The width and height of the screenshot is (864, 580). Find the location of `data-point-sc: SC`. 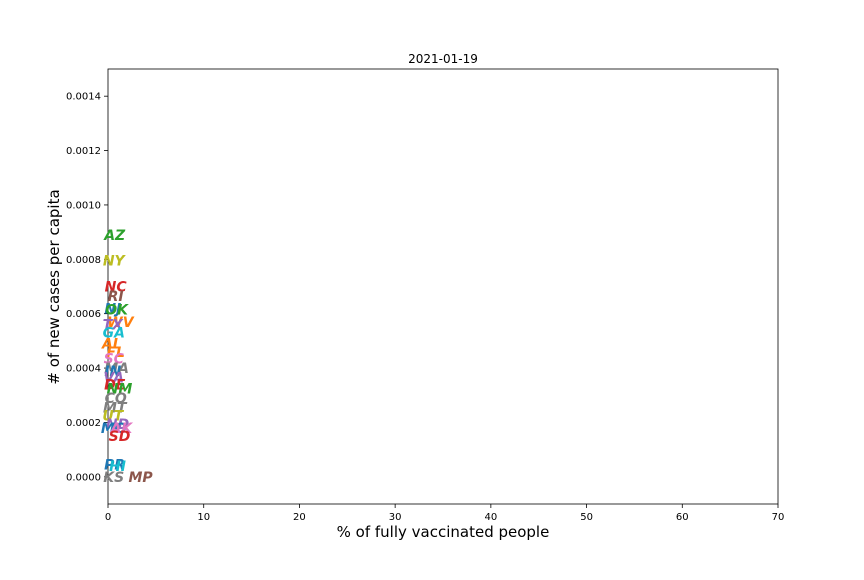

data-point-sc: SC is located at coordinates (114, 360).